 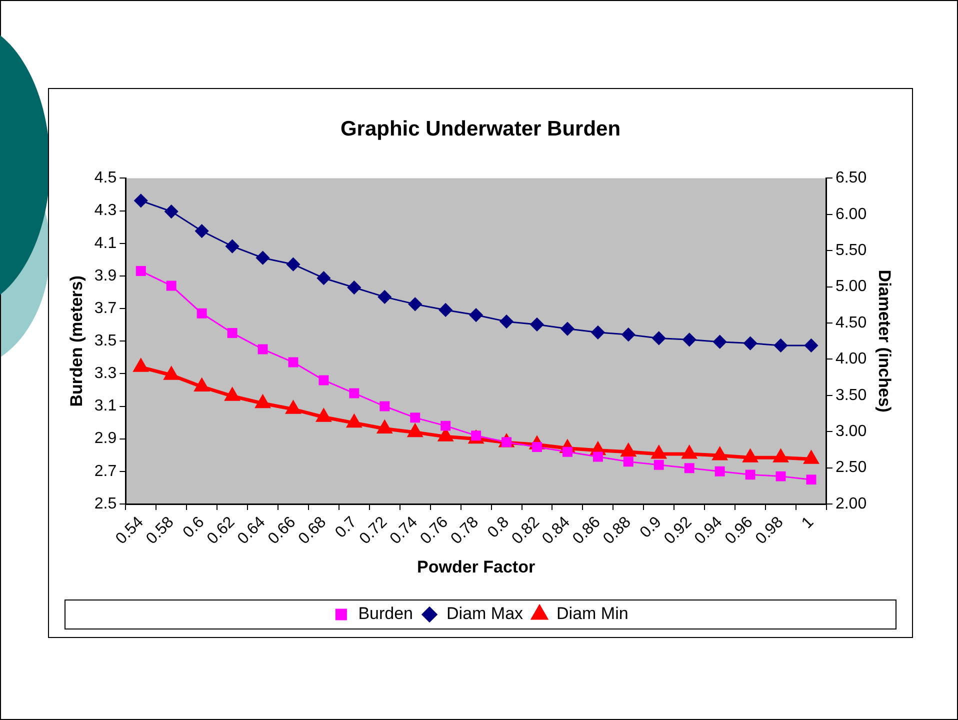 What do you see at coordinates (851, 323) in the screenshot?
I see `y2-tick-label: 4.50` at bounding box center [851, 323].